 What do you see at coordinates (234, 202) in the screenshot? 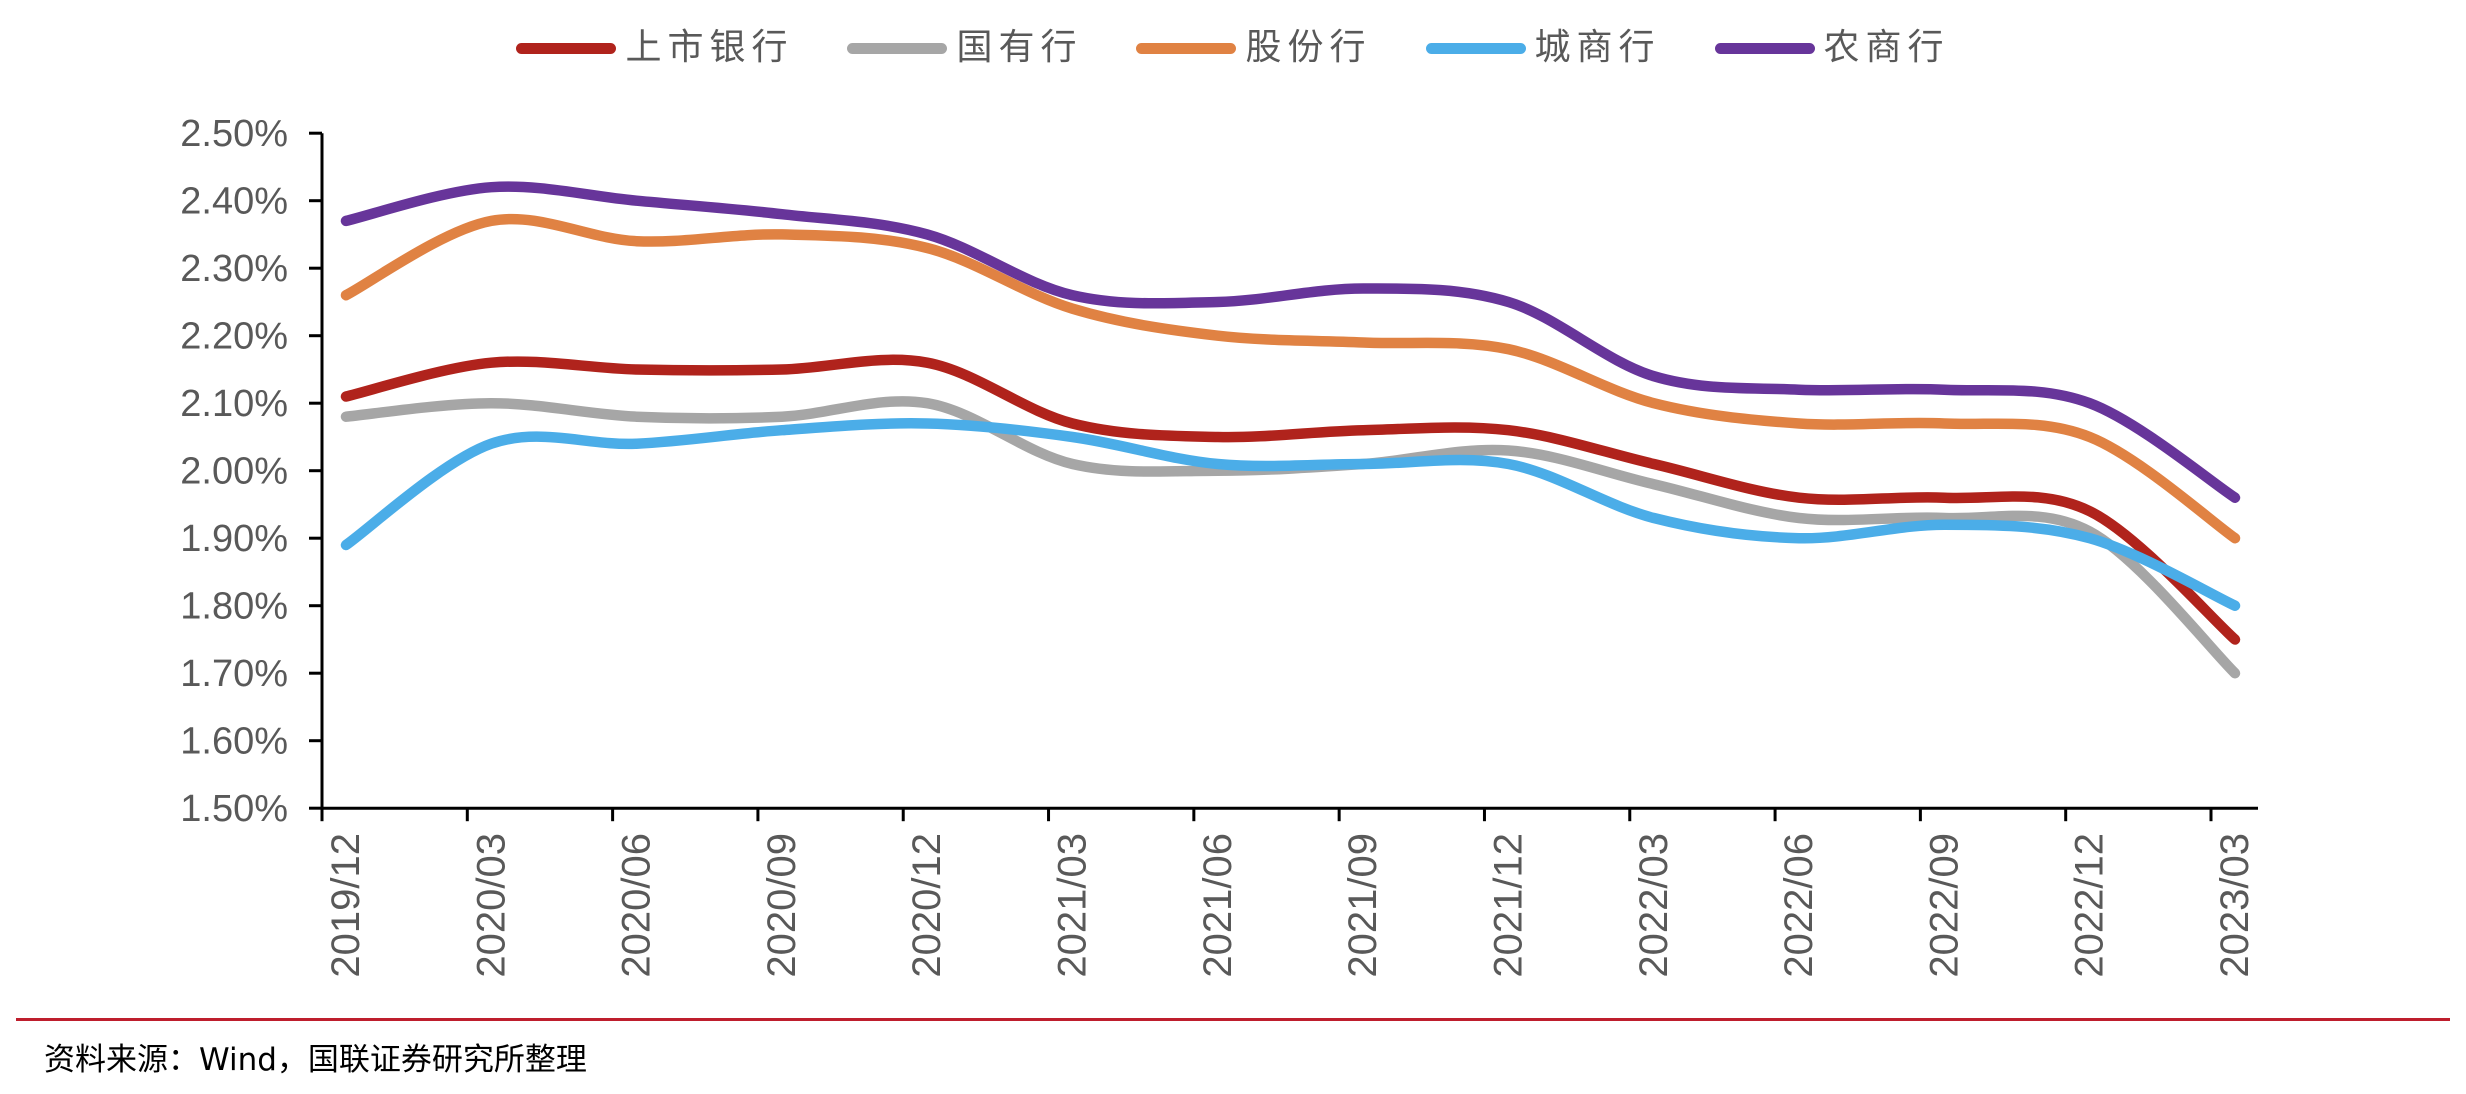
I see `y-tick-label: 2.40%` at bounding box center [234, 202].